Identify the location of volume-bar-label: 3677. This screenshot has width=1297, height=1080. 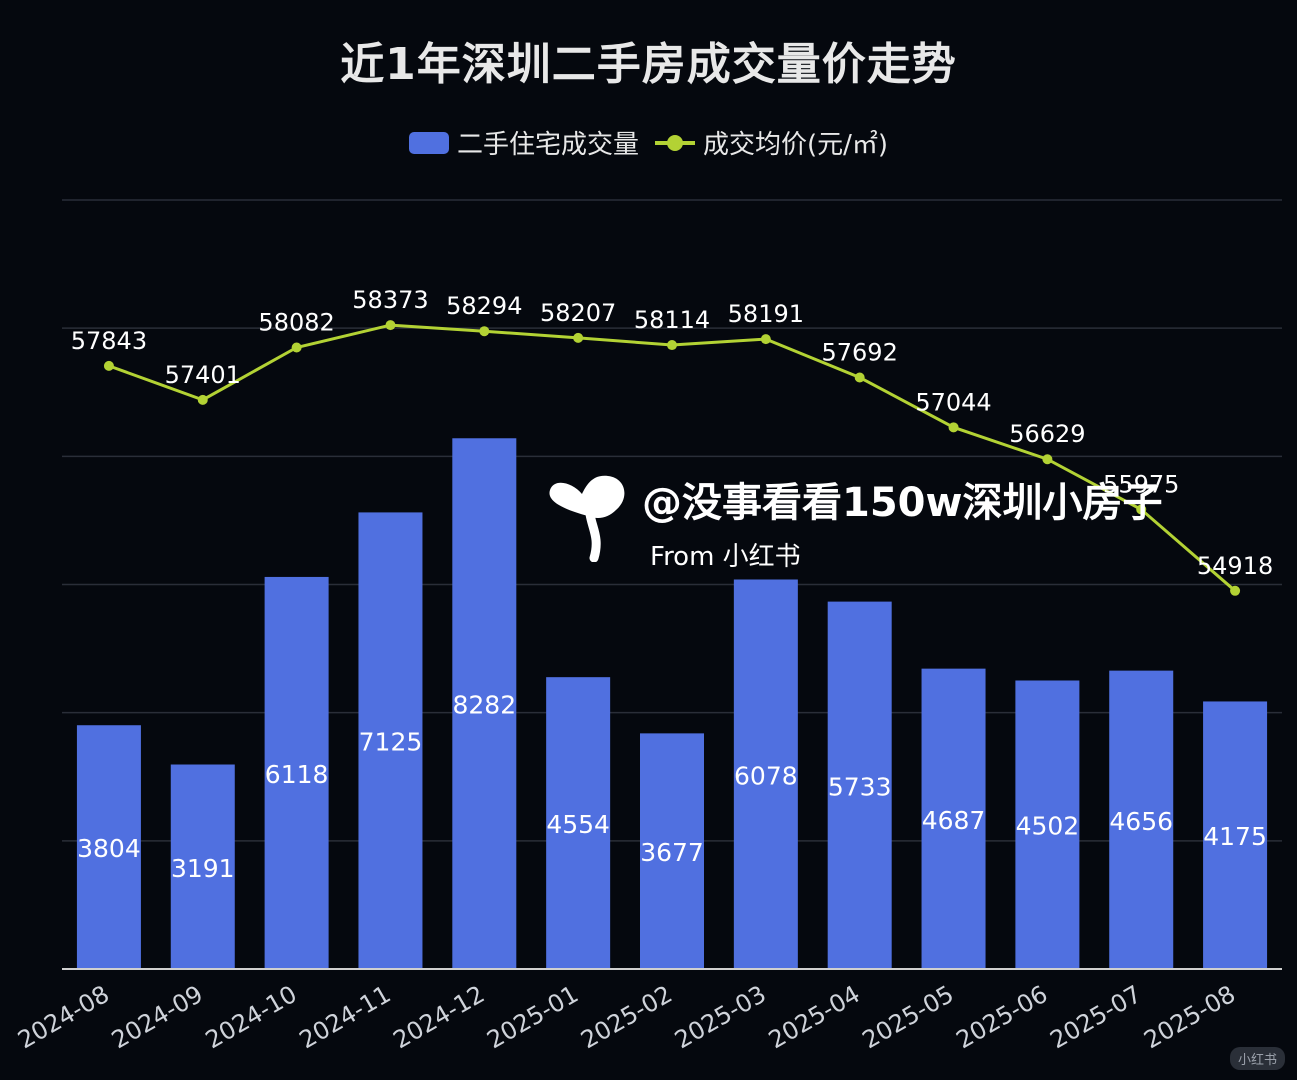
(672, 852).